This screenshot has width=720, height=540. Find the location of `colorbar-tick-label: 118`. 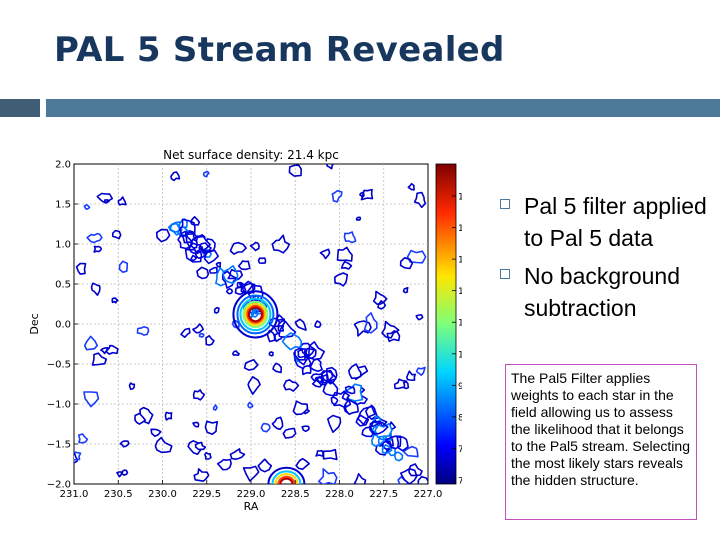

colorbar-tick-label: 118 is located at coordinates (460, 292).